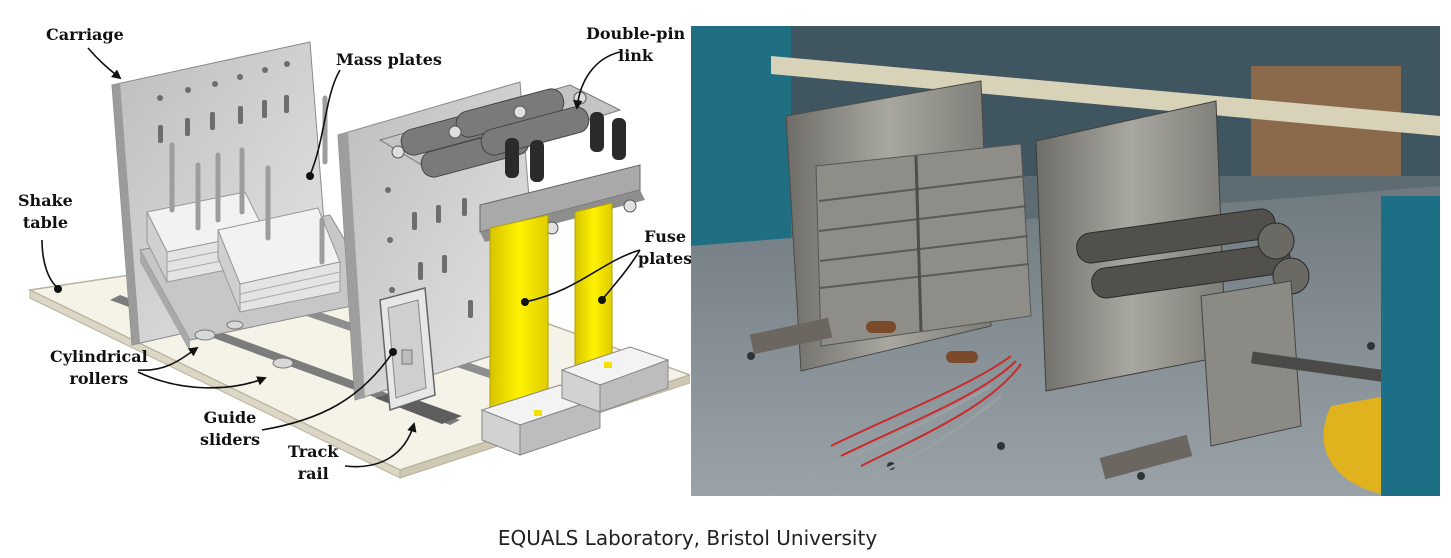 Image resolution: width=1451 pixels, height=558 pixels. Describe the element at coordinates (665, 248) in the screenshot. I see `label-fuse-plates: Fuse plates` at that location.